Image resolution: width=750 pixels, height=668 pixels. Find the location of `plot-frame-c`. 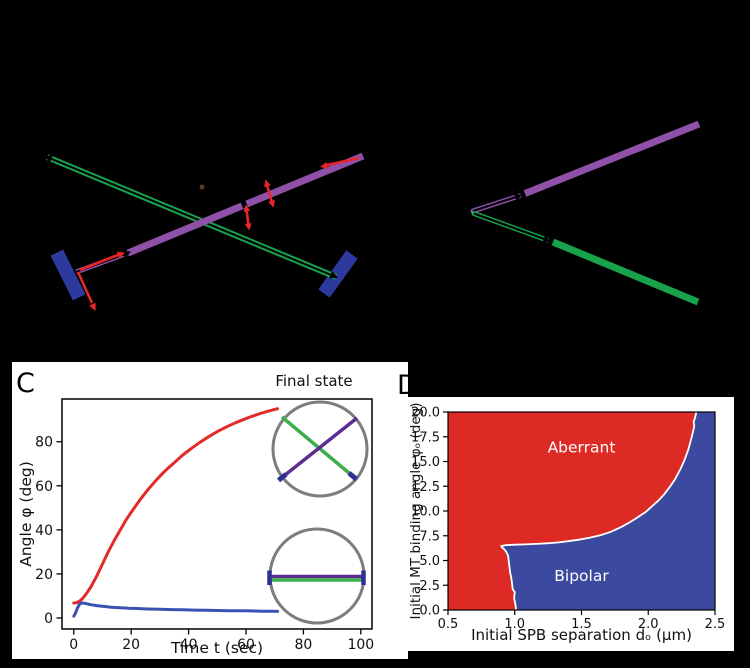

plot-frame-c is located at coordinates (217, 514).